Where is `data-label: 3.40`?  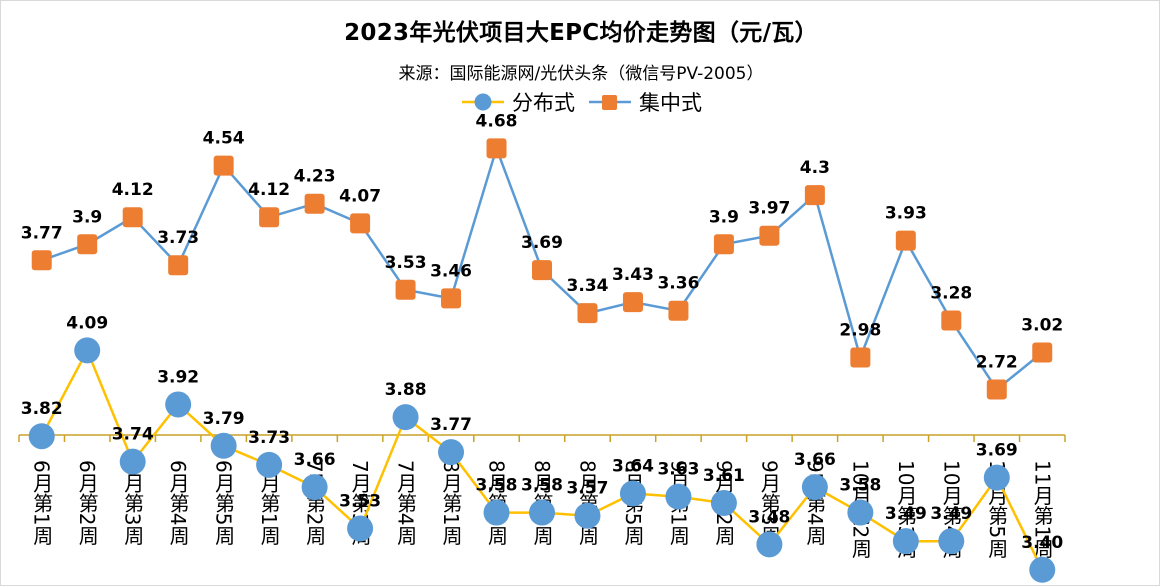
data-label: 3.40 is located at coordinates (1042, 543).